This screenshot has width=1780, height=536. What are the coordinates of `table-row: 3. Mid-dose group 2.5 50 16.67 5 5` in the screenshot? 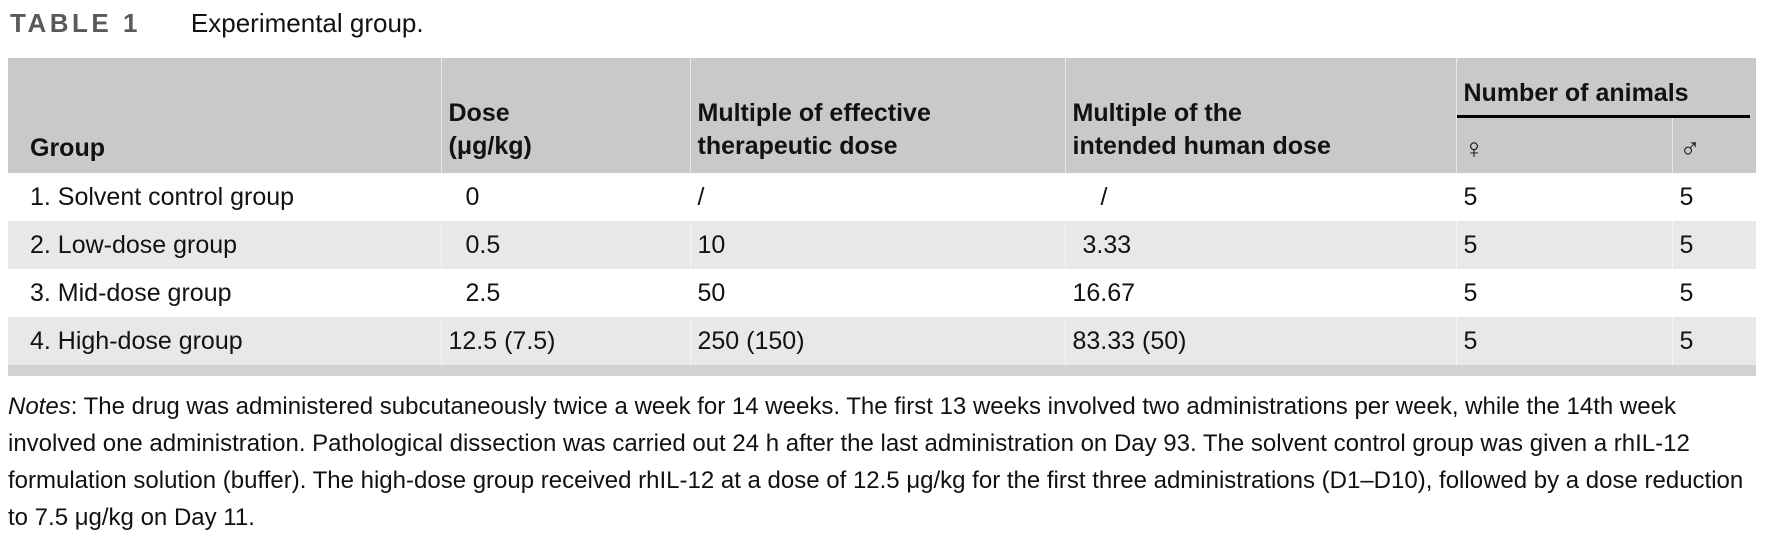 It's located at (882, 293).